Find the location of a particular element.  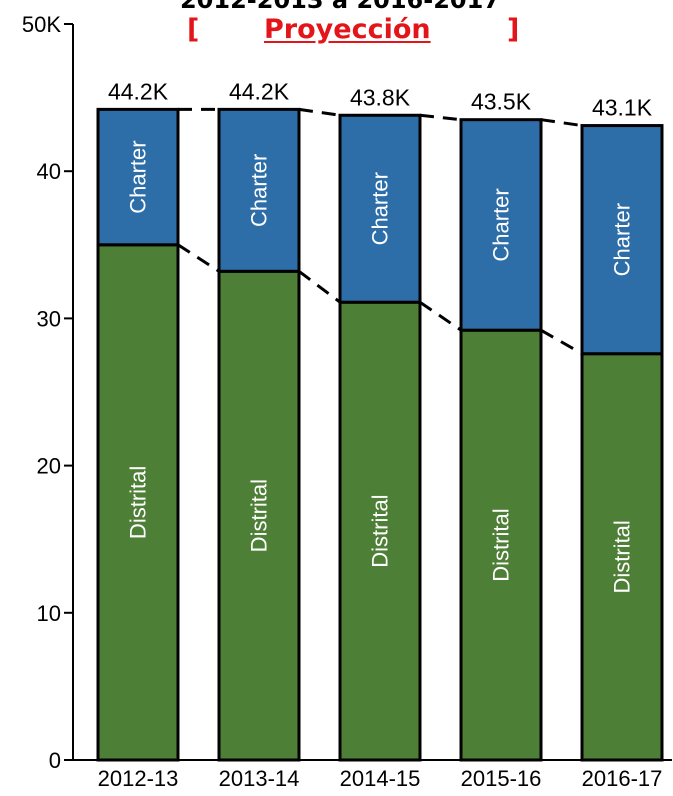

x-tick-label: 2012-13 is located at coordinates (138, 778).